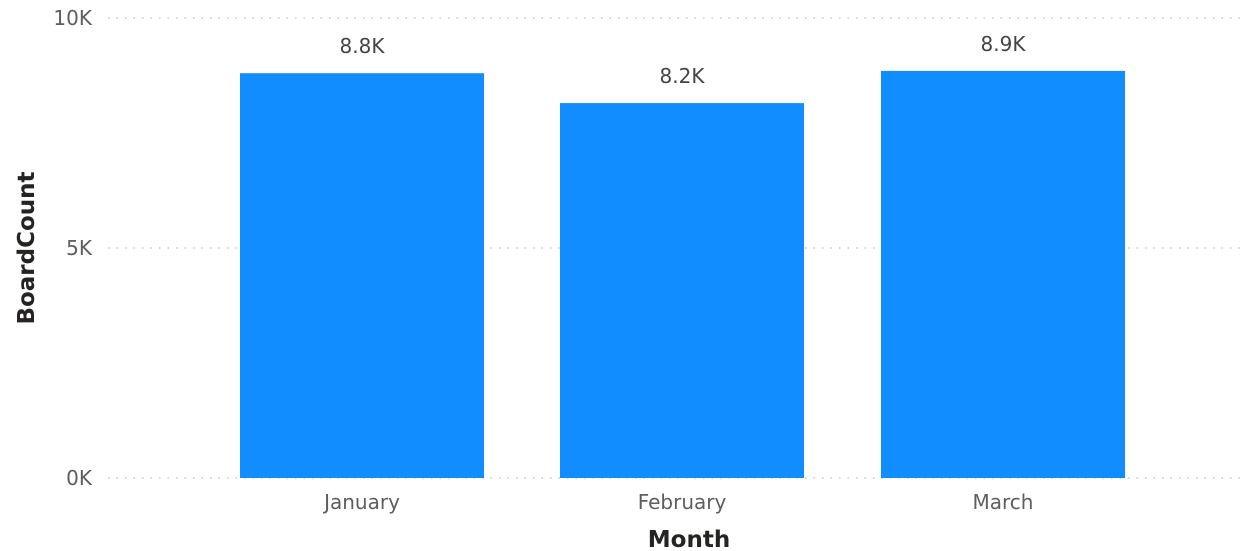  I want to click on y-axis-title: BoardCount, so click(27, 247).